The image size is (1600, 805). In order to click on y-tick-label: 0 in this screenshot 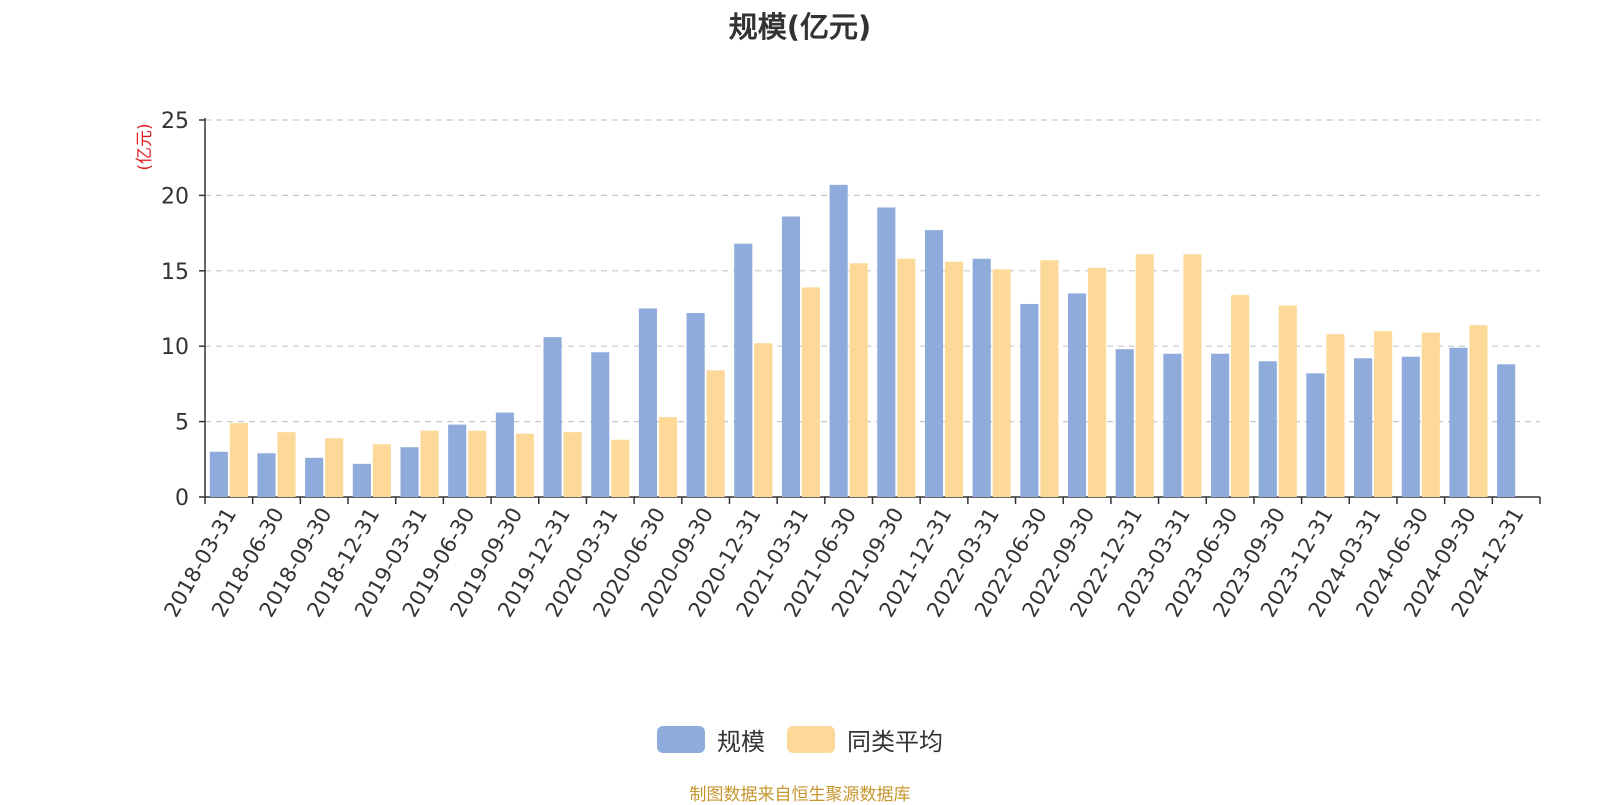, I will do `click(182, 498)`.